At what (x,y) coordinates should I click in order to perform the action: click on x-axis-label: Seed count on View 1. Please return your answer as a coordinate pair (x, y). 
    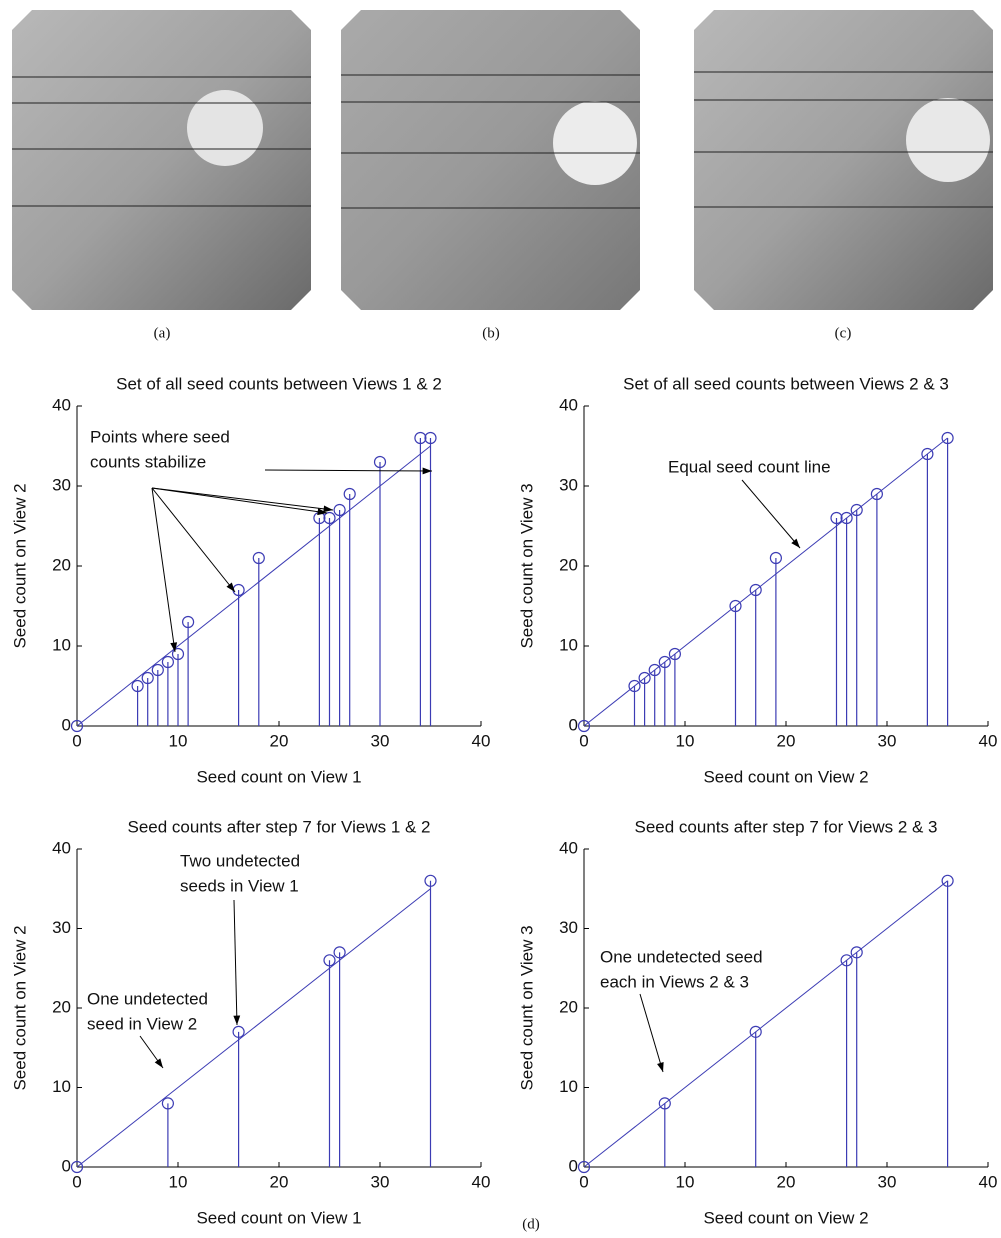
    Looking at the image, I should click on (278, 776).